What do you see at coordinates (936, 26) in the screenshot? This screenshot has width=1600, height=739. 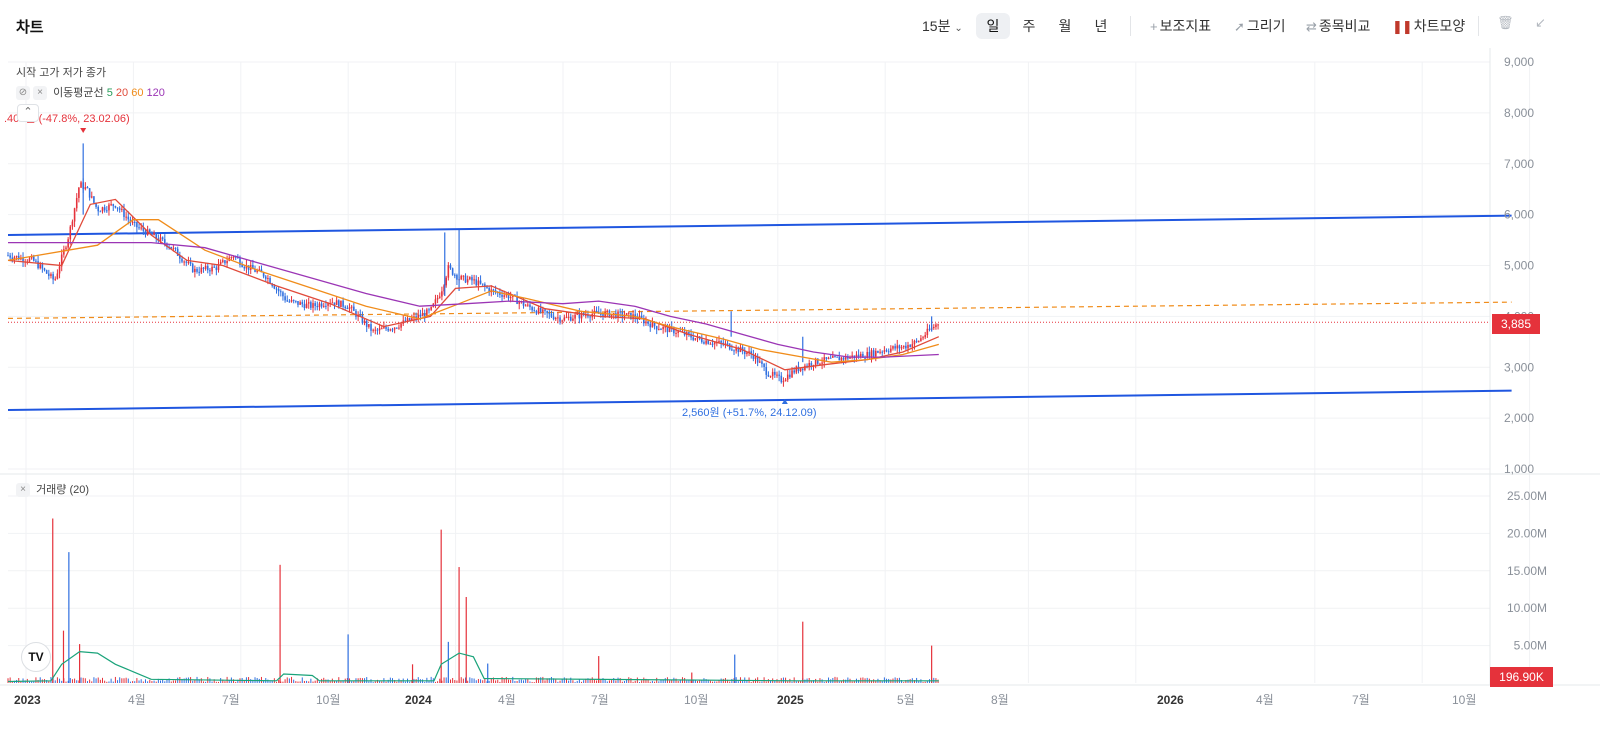 I see `interval-label: 15분` at bounding box center [936, 26].